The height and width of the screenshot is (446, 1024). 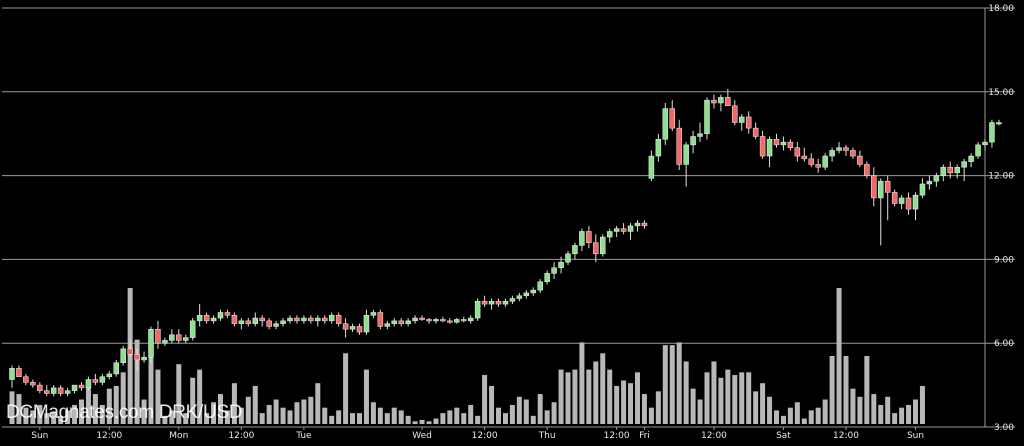 I want to click on x-tick-label: Sun, so click(x=915, y=436).